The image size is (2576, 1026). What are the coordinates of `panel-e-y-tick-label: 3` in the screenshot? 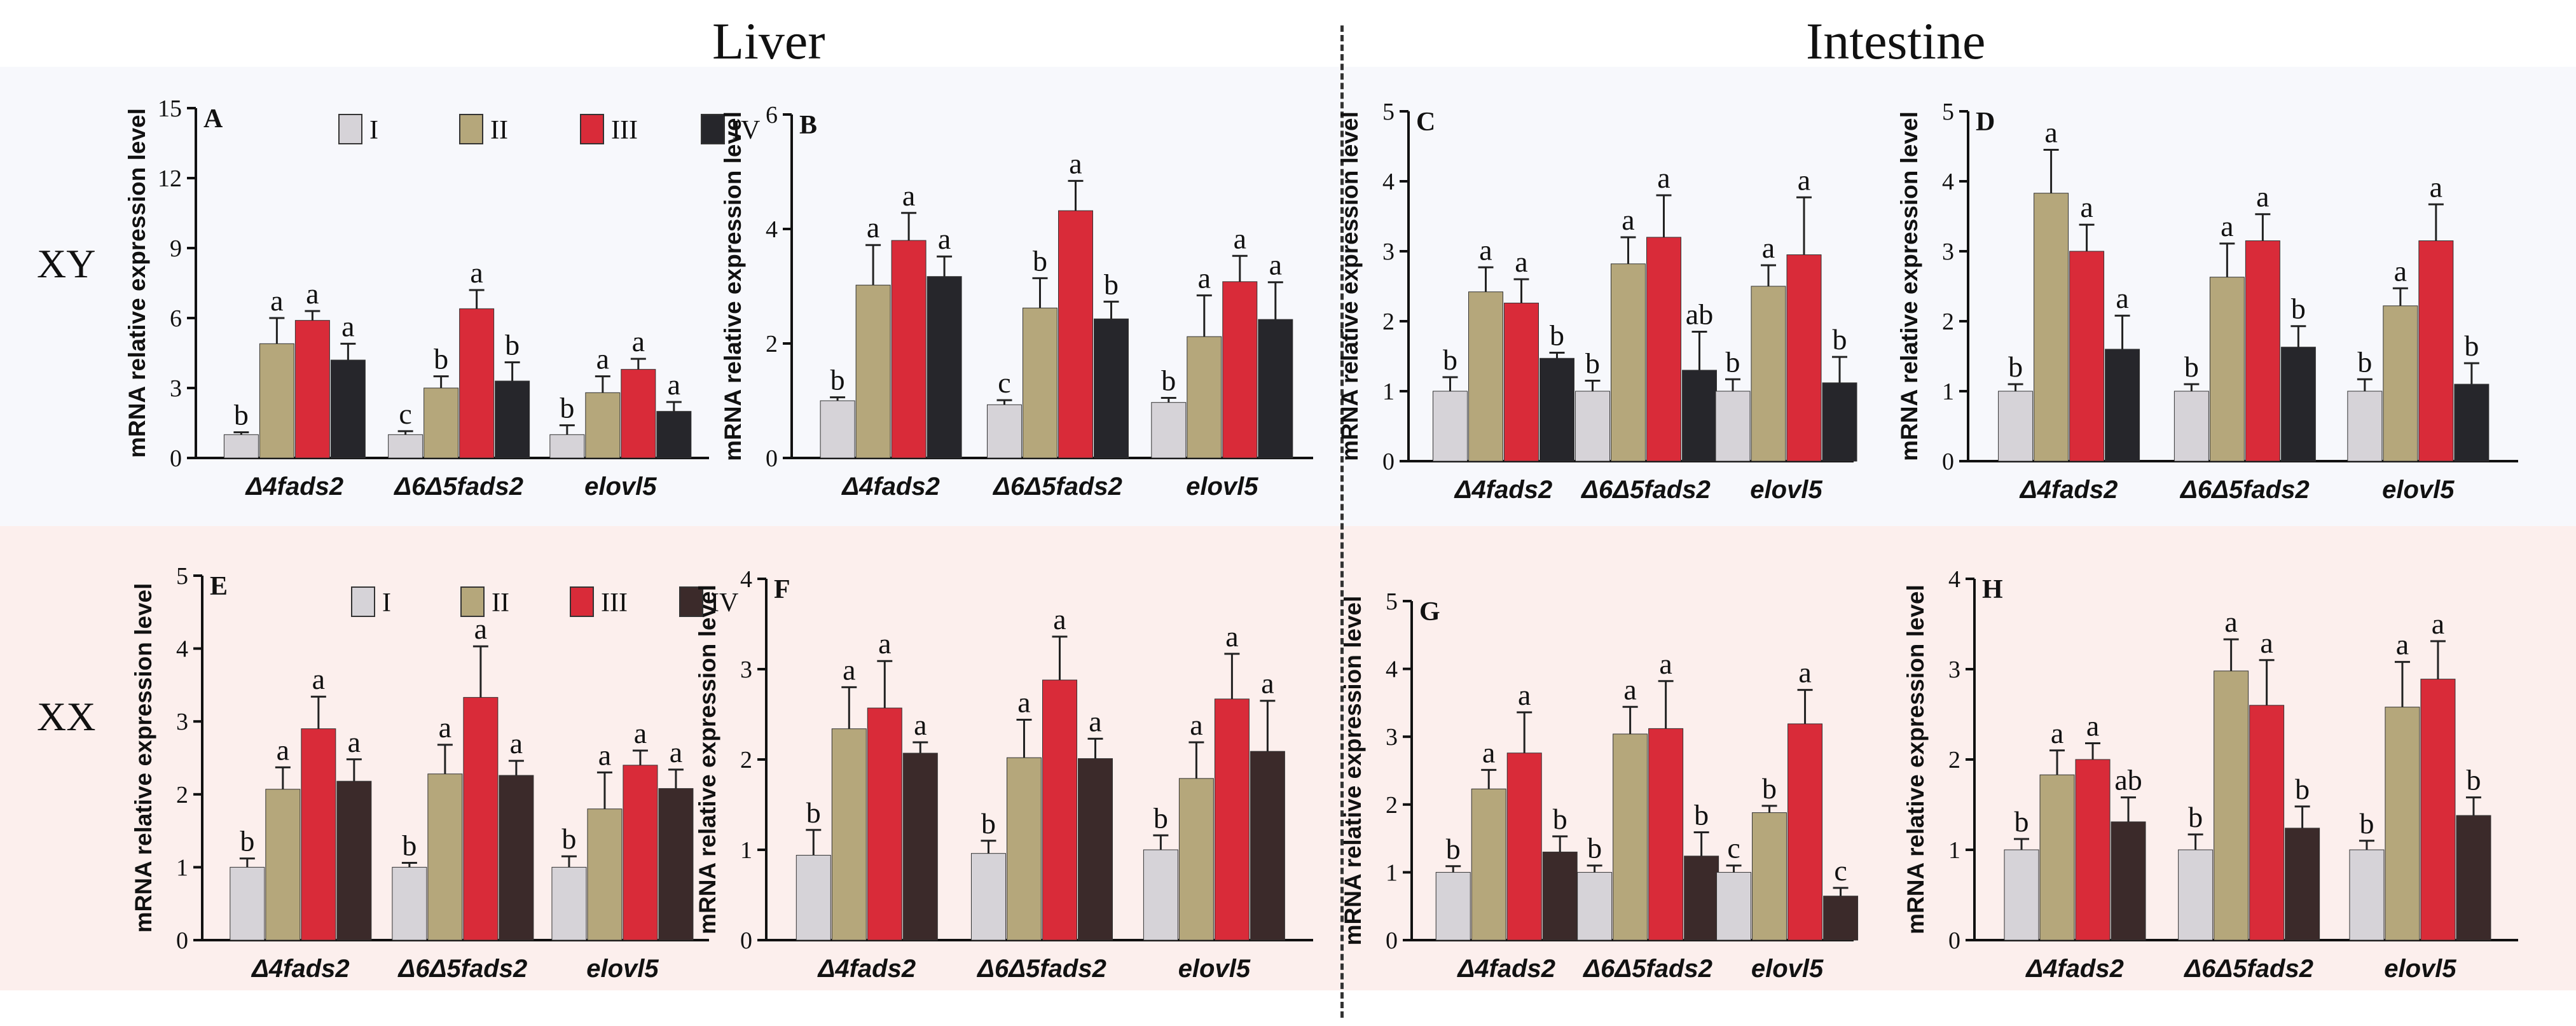 It's located at (182, 722).